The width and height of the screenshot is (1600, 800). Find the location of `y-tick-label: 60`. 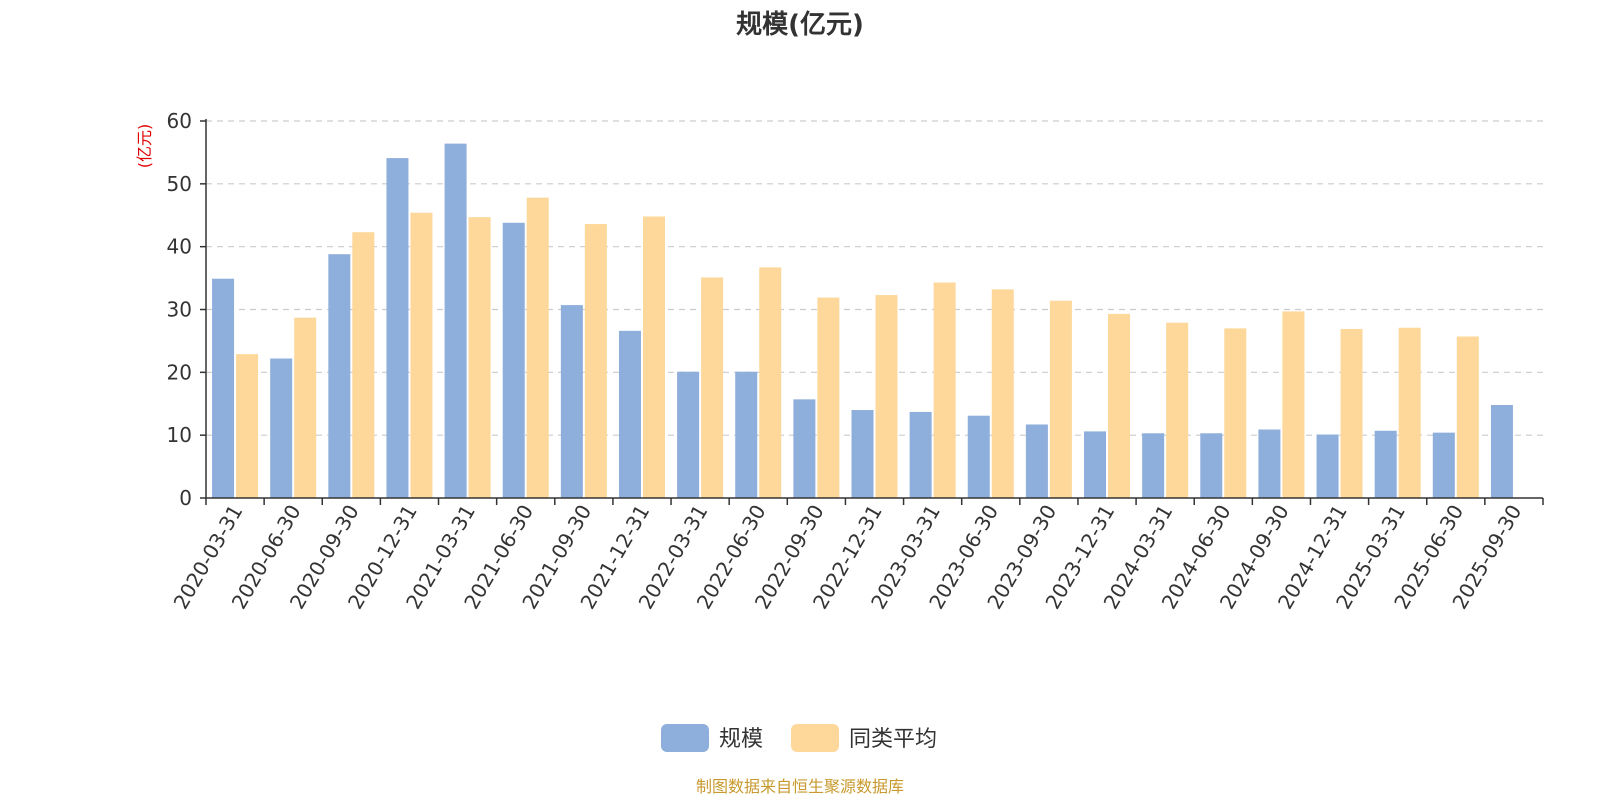

y-tick-label: 60 is located at coordinates (179, 121).